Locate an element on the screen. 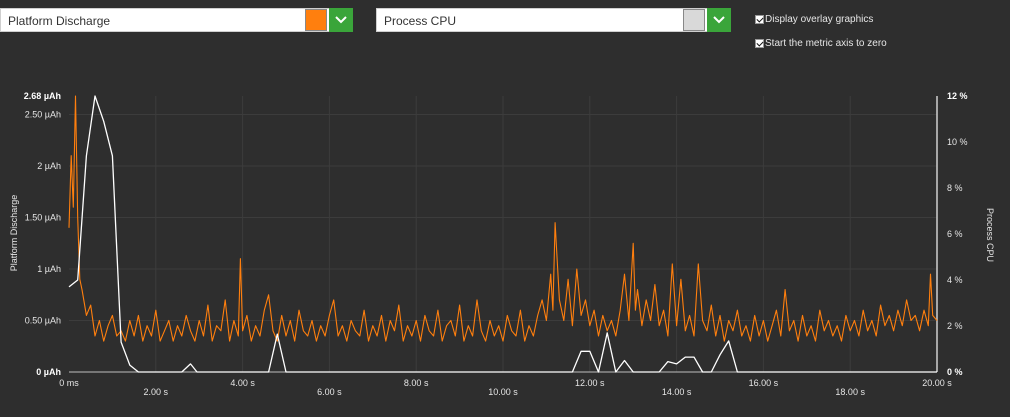 Image resolution: width=1010 pixels, height=417 pixels. overlay-dropdown-button is located at coordinates (719, 20).